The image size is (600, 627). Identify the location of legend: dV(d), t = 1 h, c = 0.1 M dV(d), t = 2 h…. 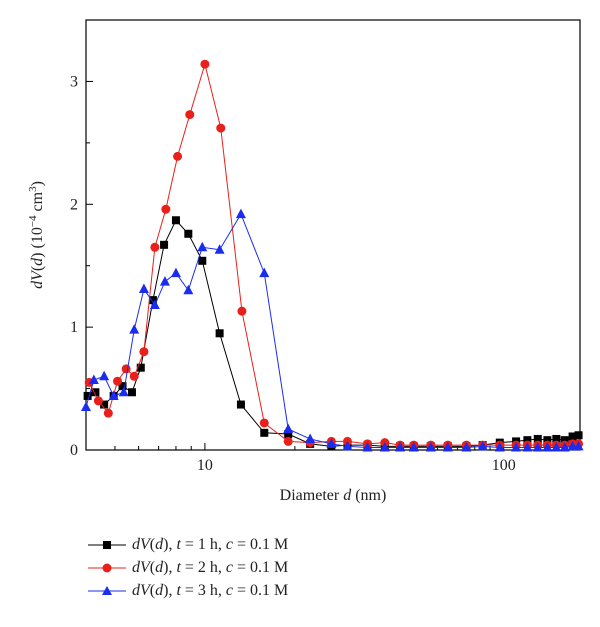
(278, 568).